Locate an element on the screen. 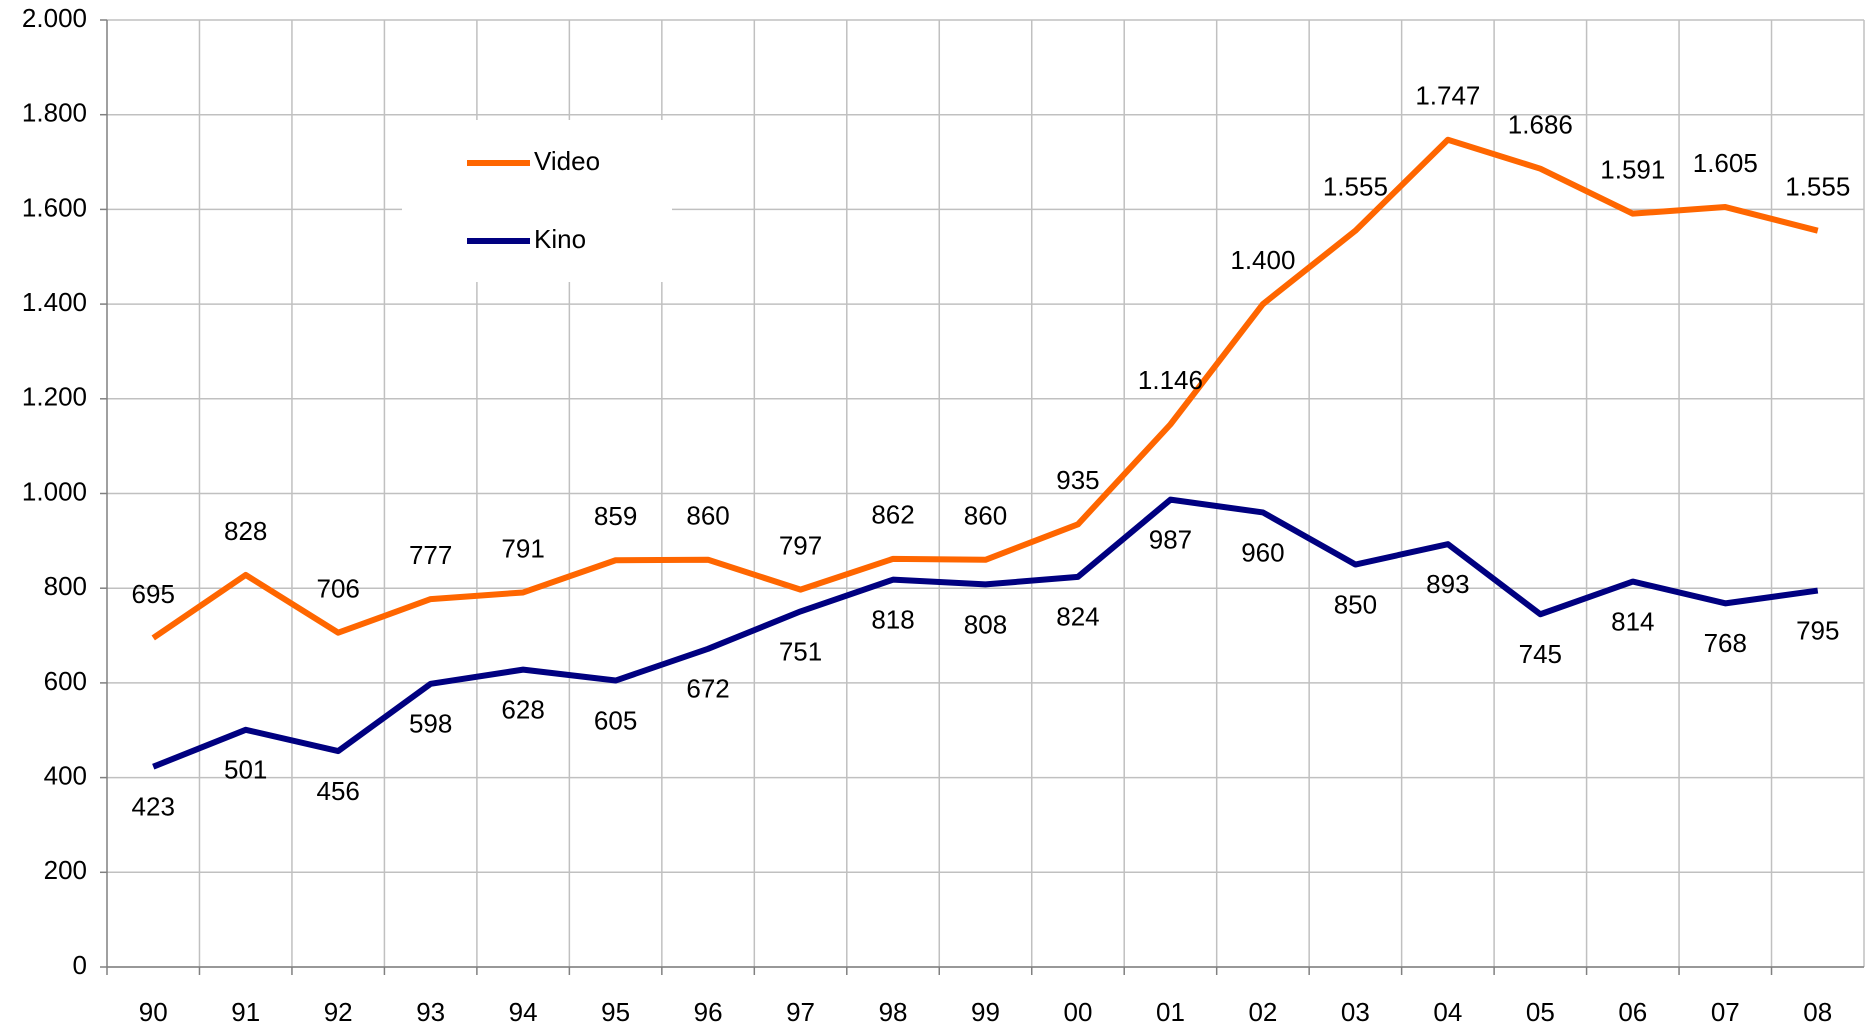 This screenshot has width=1874, height=1027. data-label: 1.605 is located at coordinates (1725, 163).